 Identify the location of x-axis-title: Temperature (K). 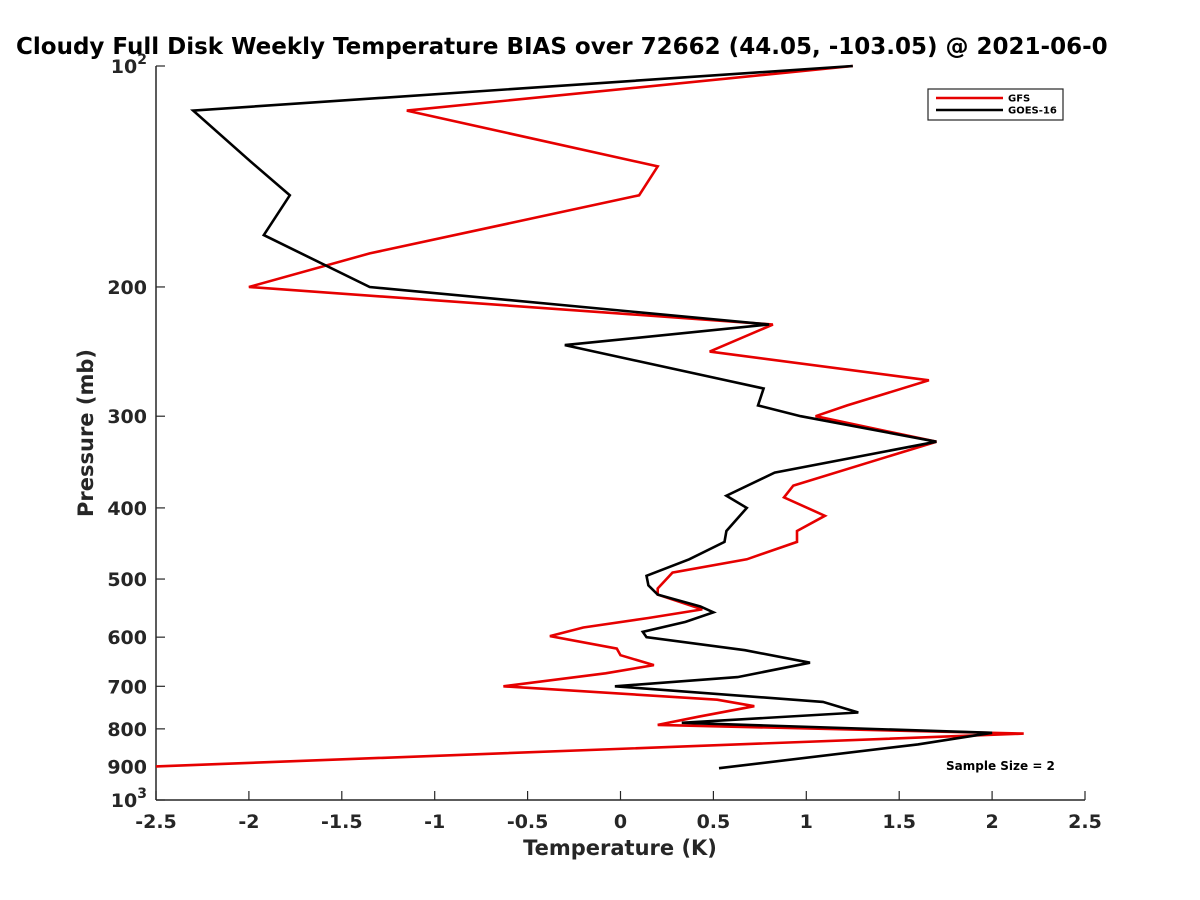
(620, 848).